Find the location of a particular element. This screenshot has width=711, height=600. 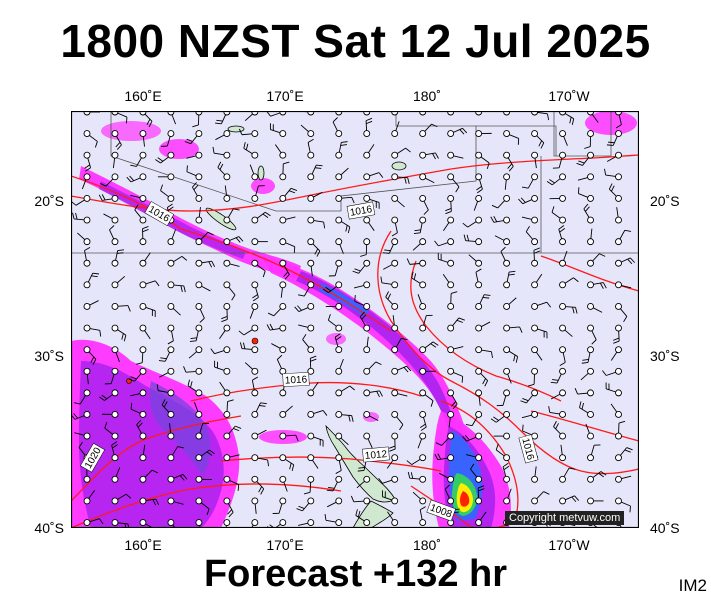

isobar-low-inner is located at coordinates (443, 506).